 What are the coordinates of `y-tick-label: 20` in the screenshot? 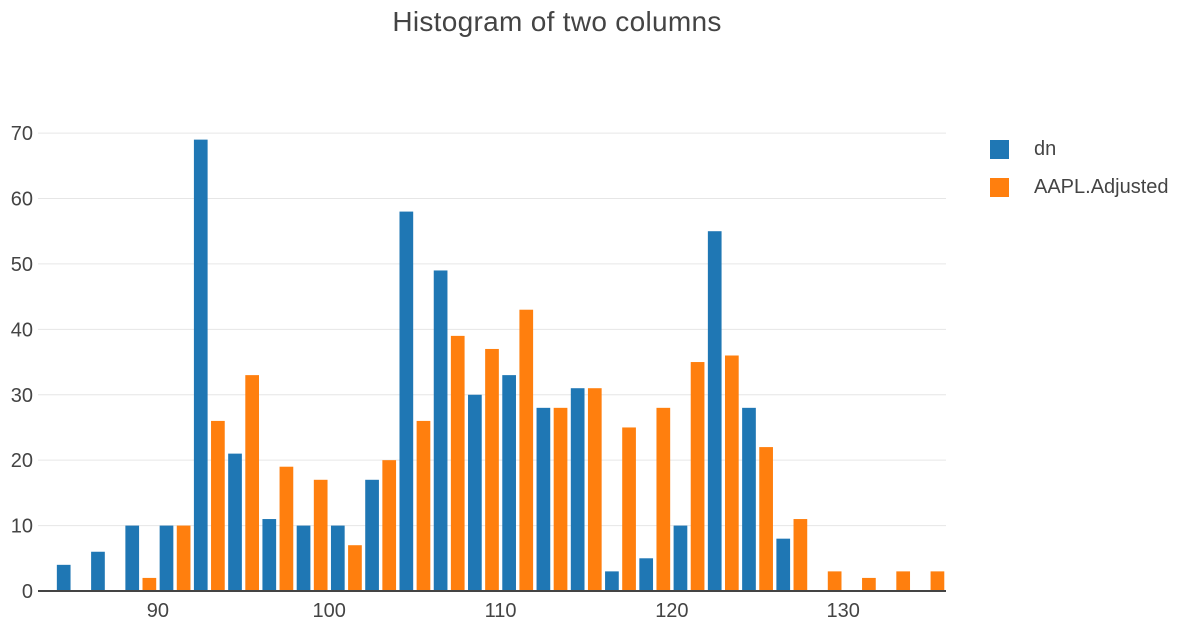 It's located at (22, 461).